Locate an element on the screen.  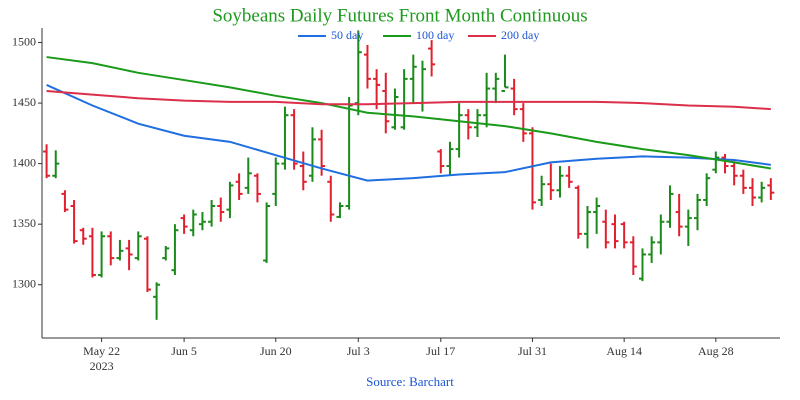
legend-label: 100 day is located at coordinates (435, 35).